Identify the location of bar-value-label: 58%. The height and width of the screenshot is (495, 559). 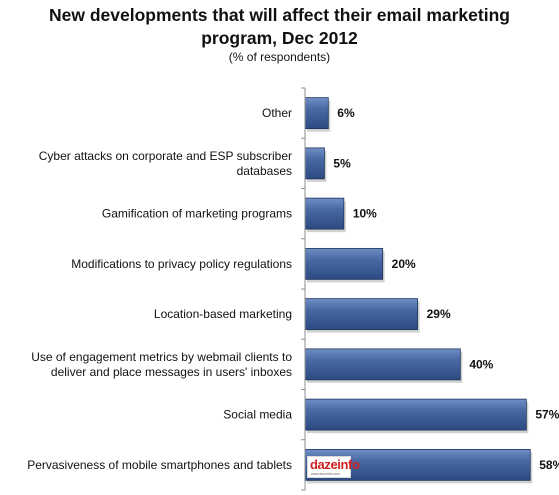
(549, 465).